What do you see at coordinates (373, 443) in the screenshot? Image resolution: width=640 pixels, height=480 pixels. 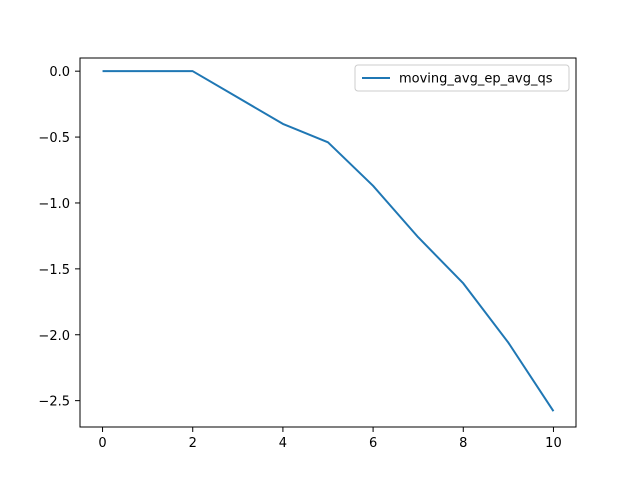 I see `x-tick-label: 6` at bounding box center [373, 443].